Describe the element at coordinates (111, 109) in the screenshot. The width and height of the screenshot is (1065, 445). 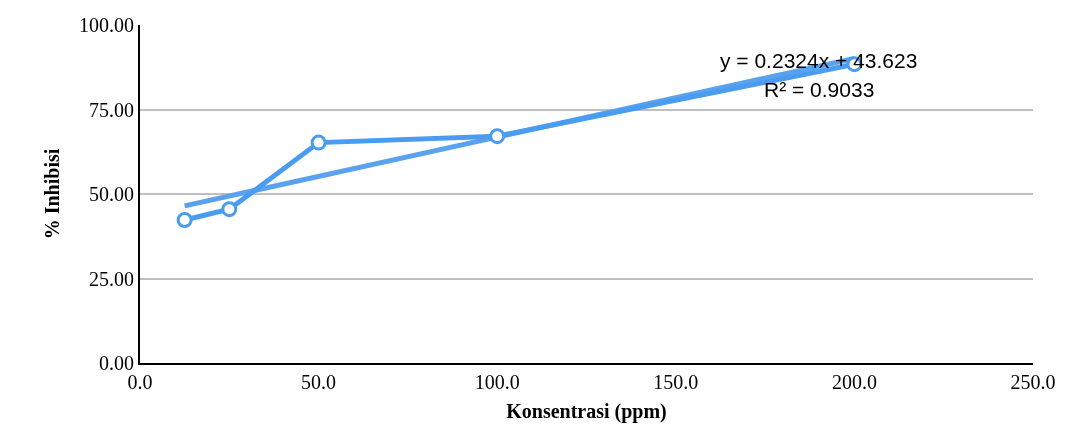
I see `y-tick-label: 75.00` at that location.